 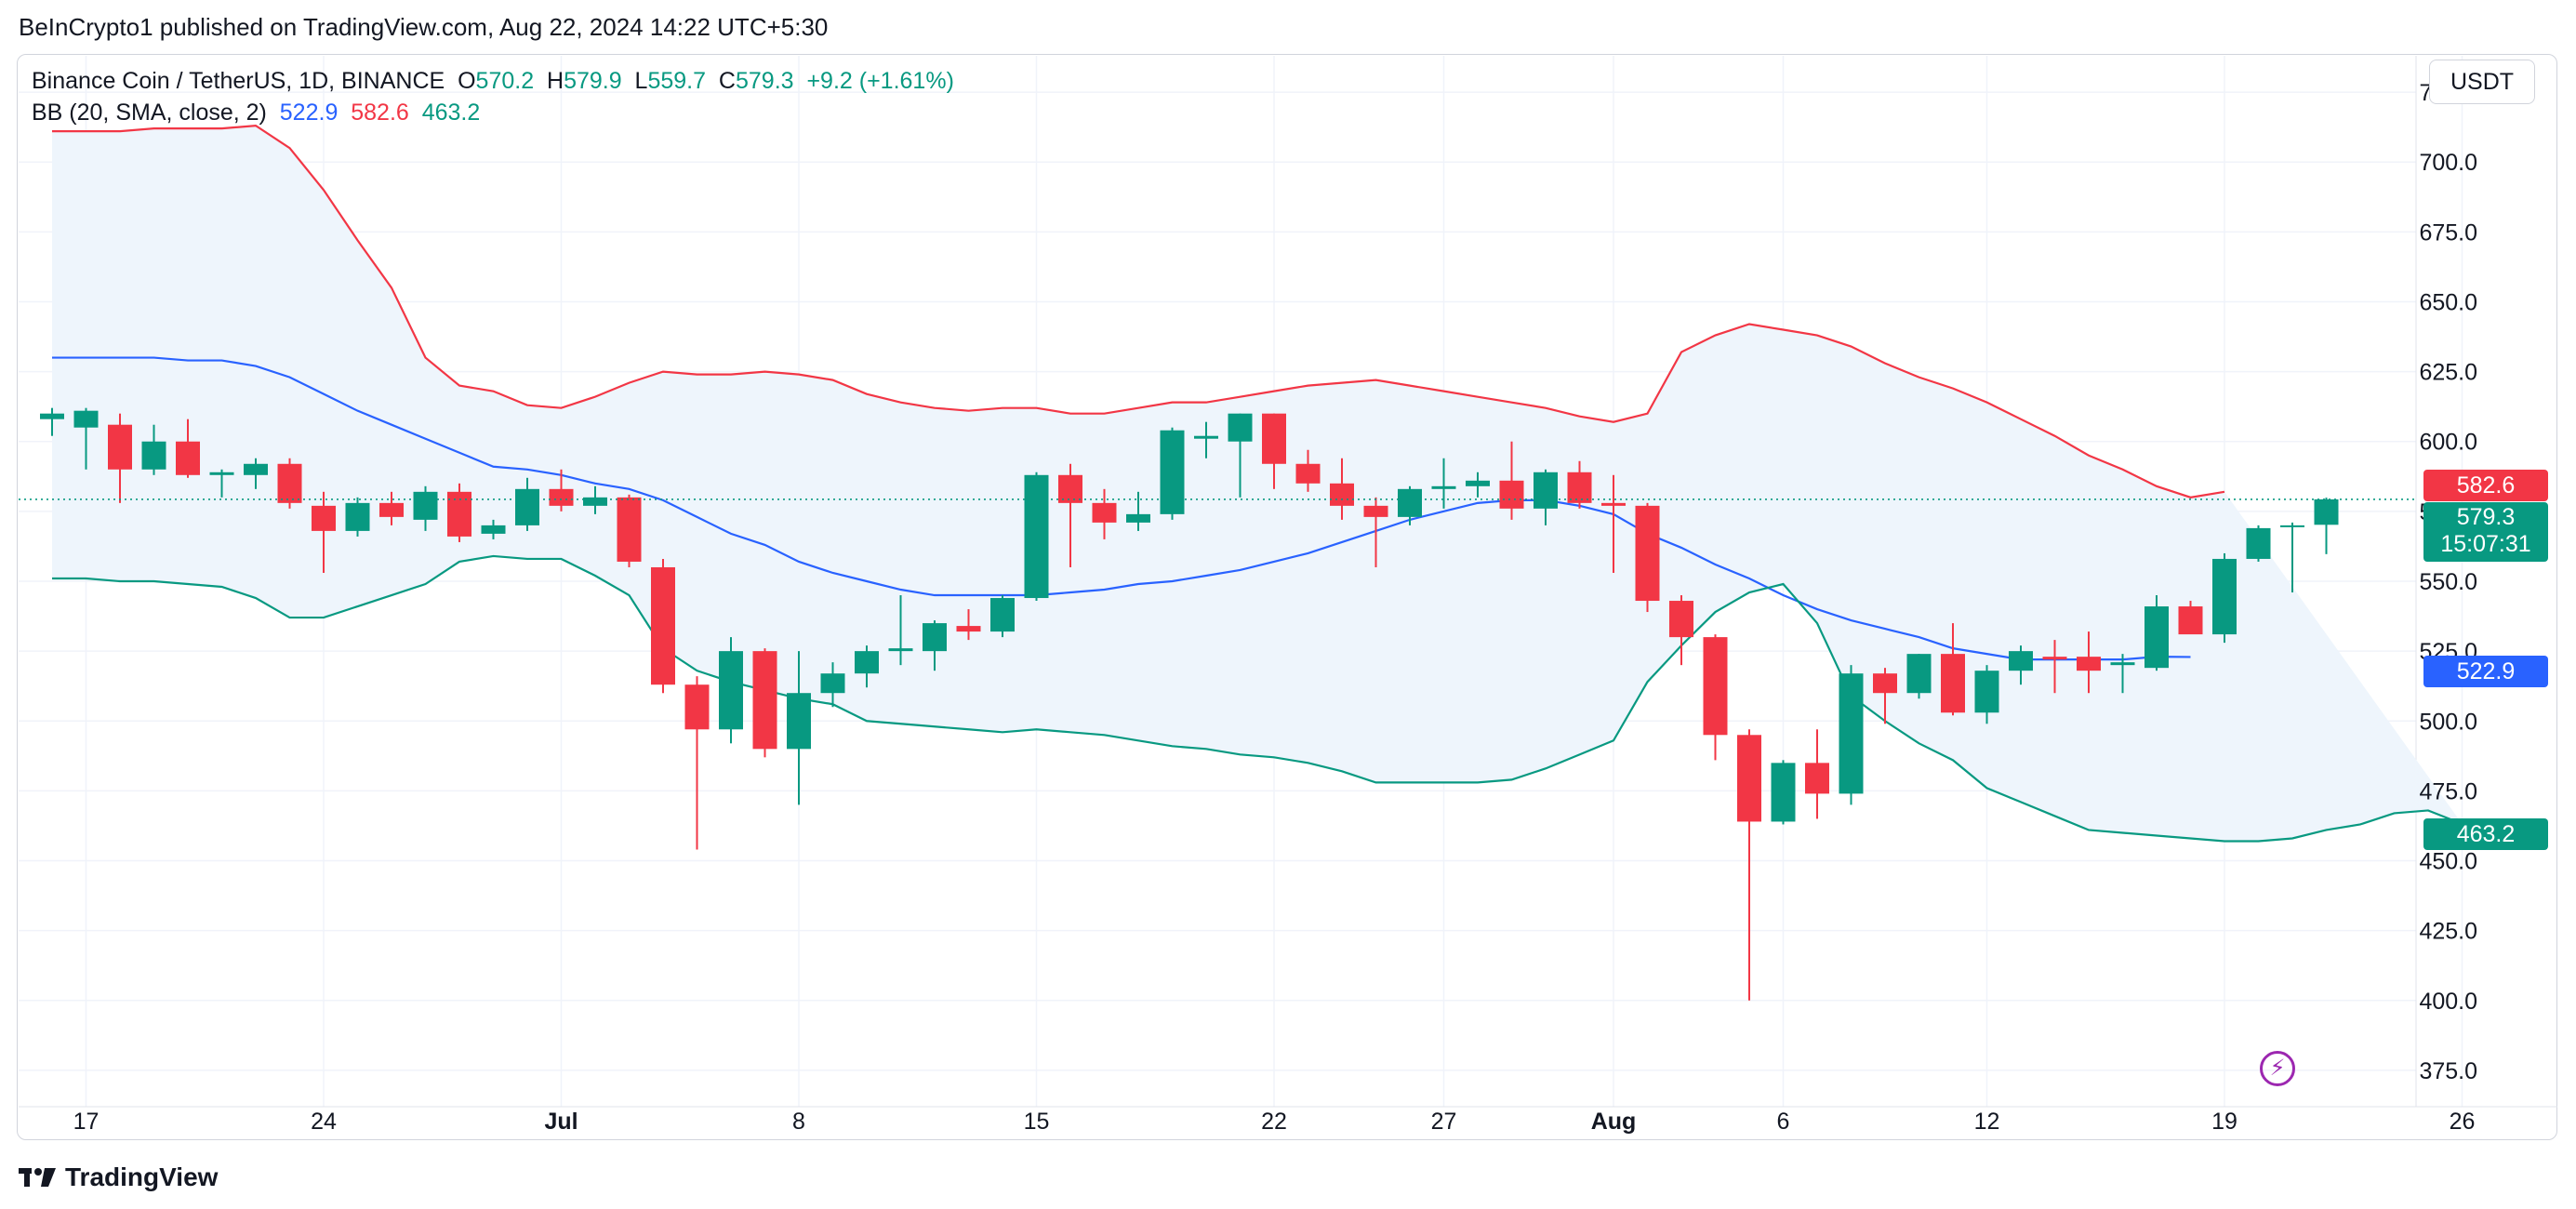 I want to click on bb-indicator-label: BB (20, SMA, close, 2), so click(x=149, y=113).